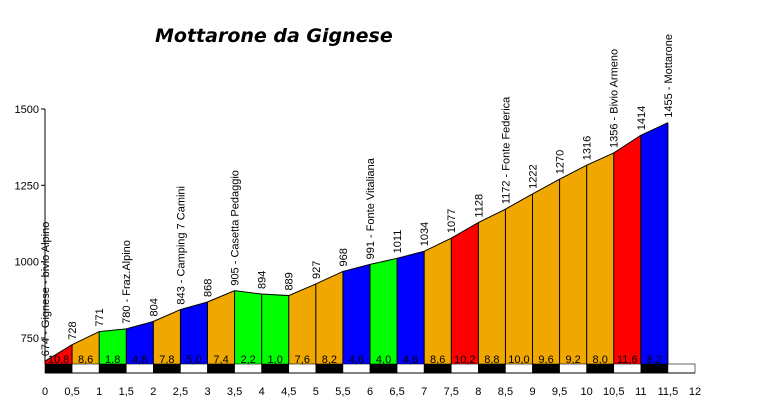 This screenshot has height=406, width=780. What do you see at coordinates (478, 392) in the screenshot?
I see `x-tick-label: 8` at bounding box center [478, 392].